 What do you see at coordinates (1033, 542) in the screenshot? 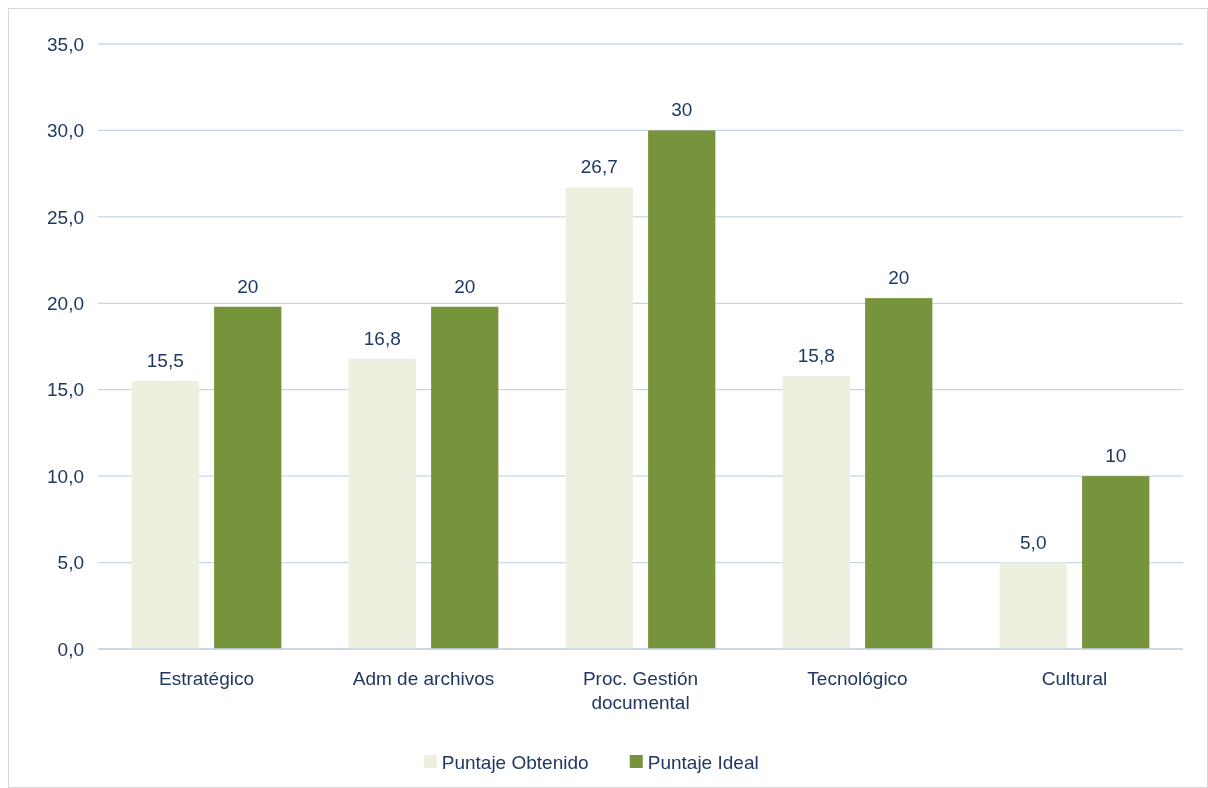
I see `data-label: 5,0` at bounding box center [1033, 542].